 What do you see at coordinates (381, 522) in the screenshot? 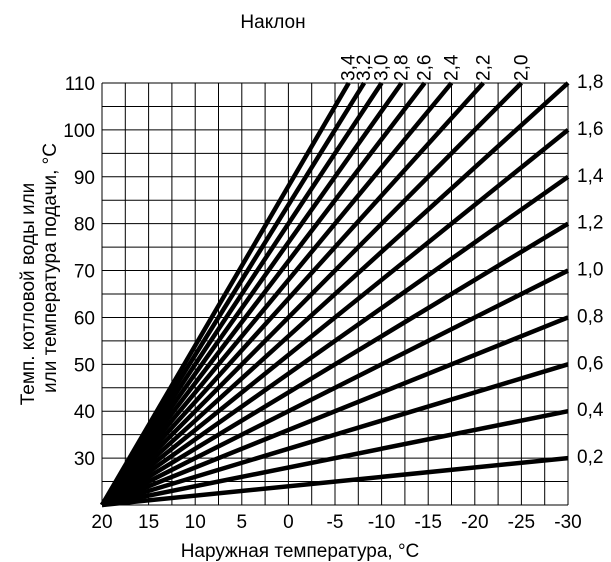
I see `x-tick-label: -10` at bounding box center [381, 522].